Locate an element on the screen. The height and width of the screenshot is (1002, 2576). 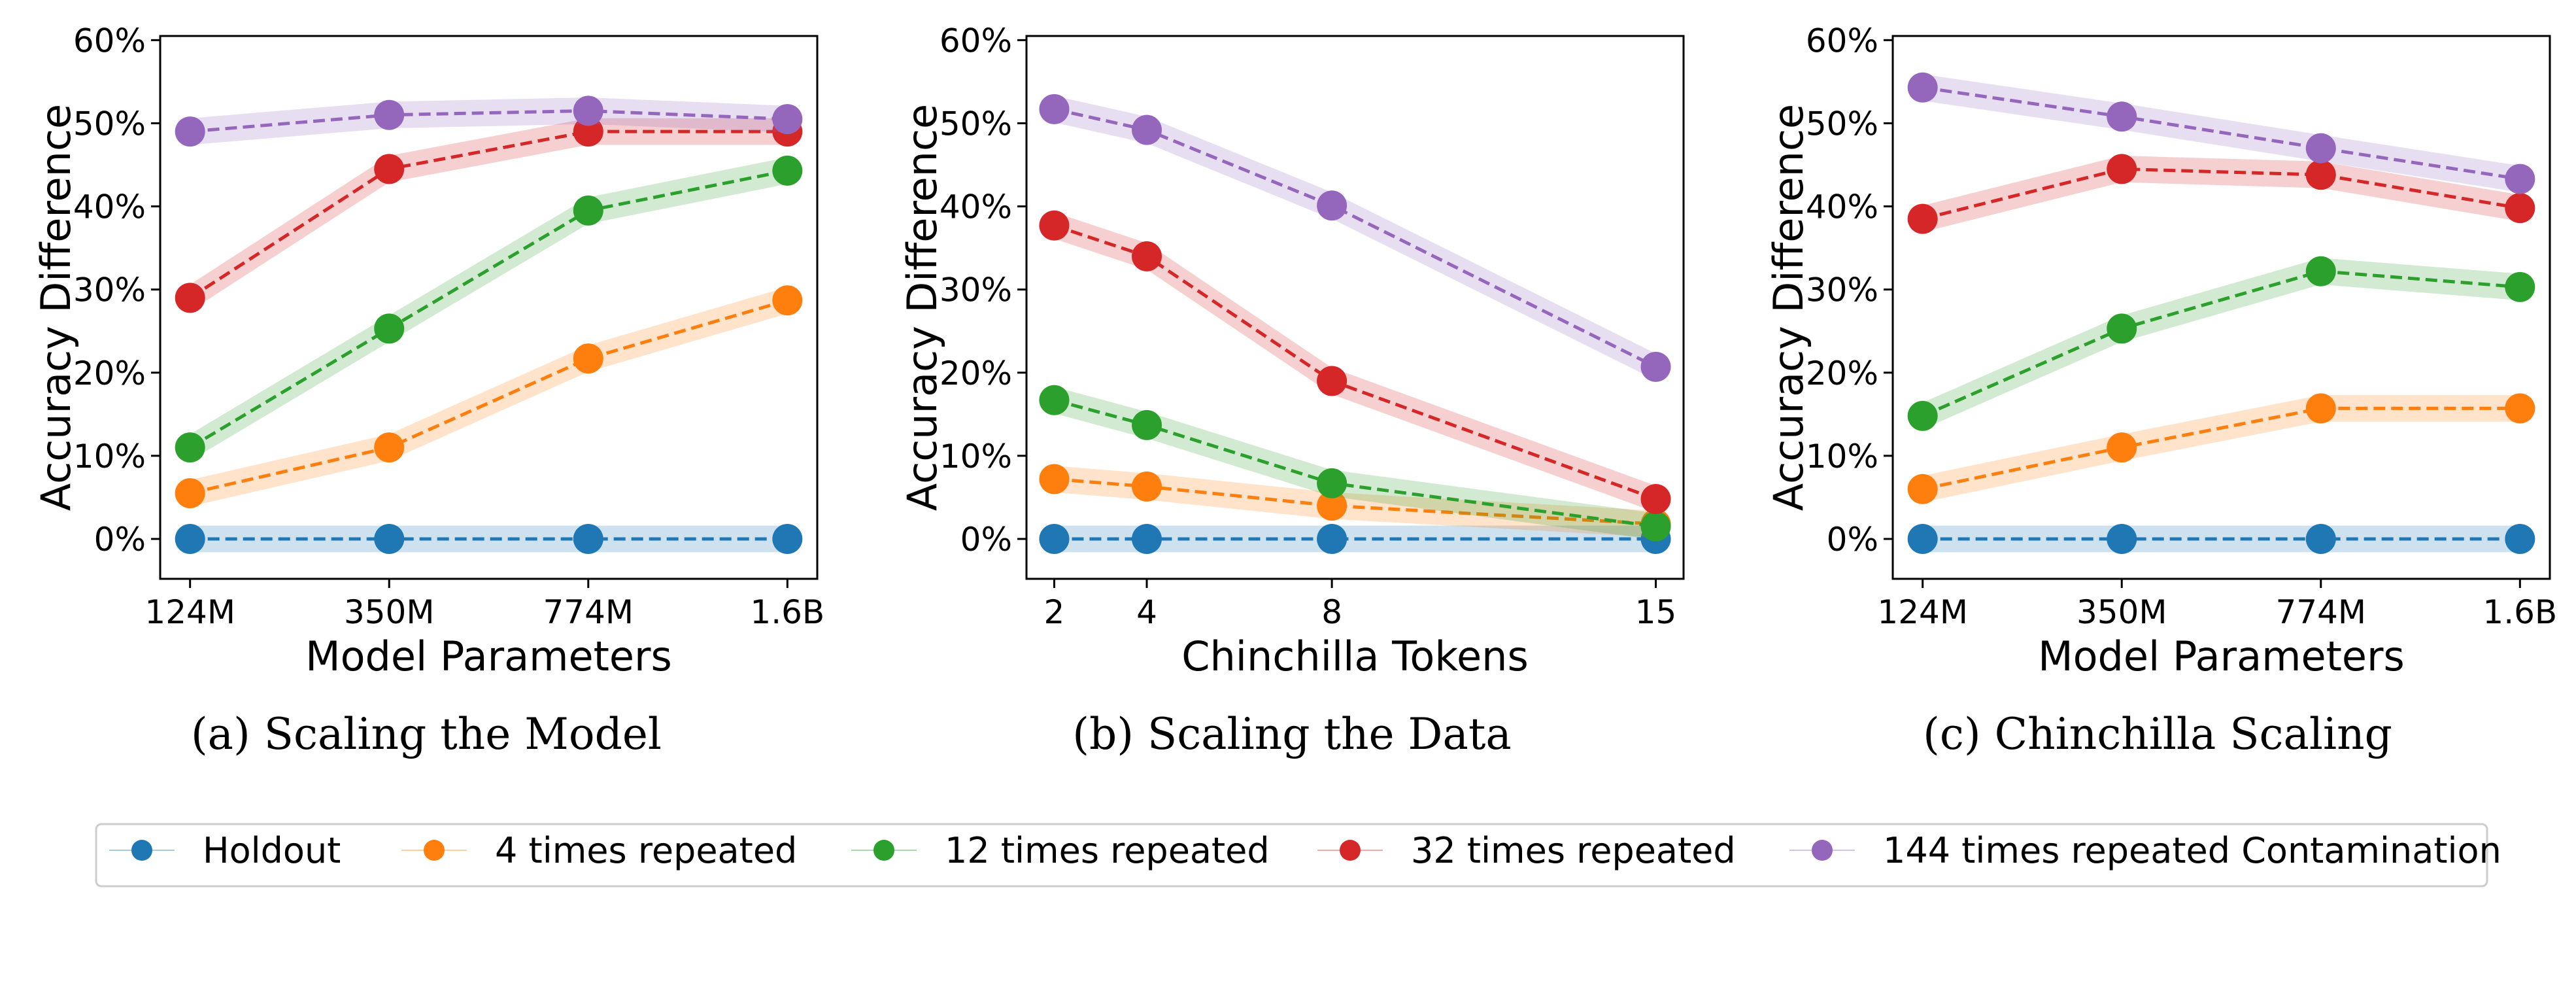
legend-entry-12-times-repeated: 12 times repeated is located at coordinates (1060, 850).